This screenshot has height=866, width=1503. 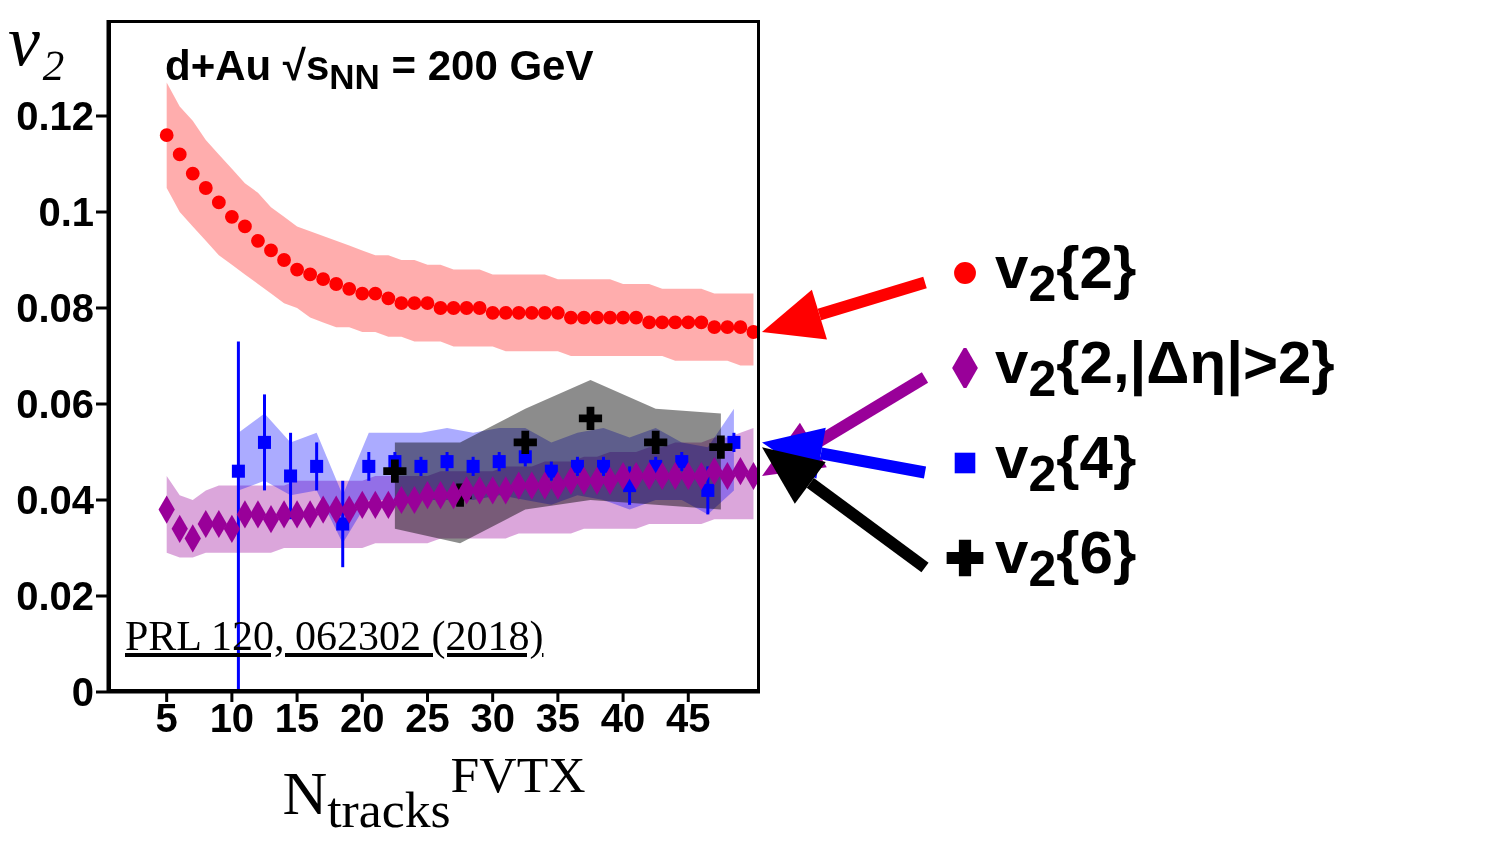 What do you see at coordinates (1066, 462) in the screenshot?
I see `legend-label: v$_{2}${4}` at bounding box center [1066, 462].